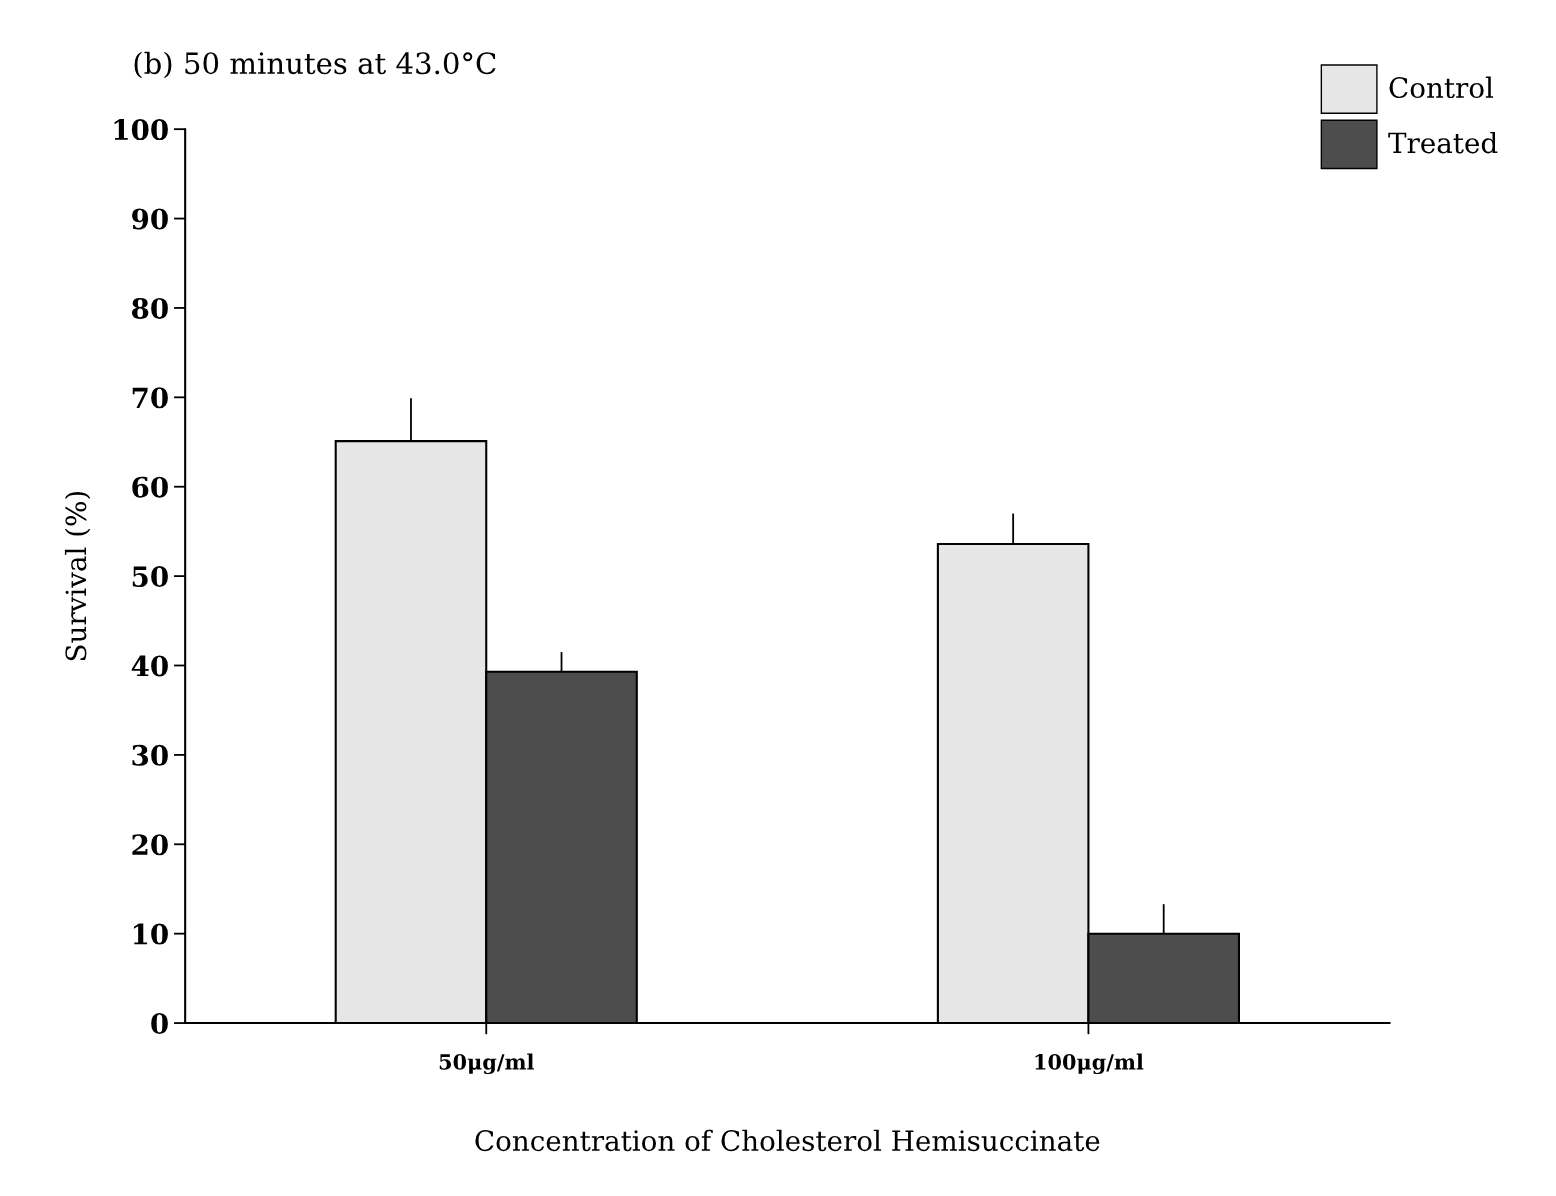  Describe the element at coordinates (1089, 1064) in the screenshot. I see `x-tick-label: 100μg/ml` at that location.